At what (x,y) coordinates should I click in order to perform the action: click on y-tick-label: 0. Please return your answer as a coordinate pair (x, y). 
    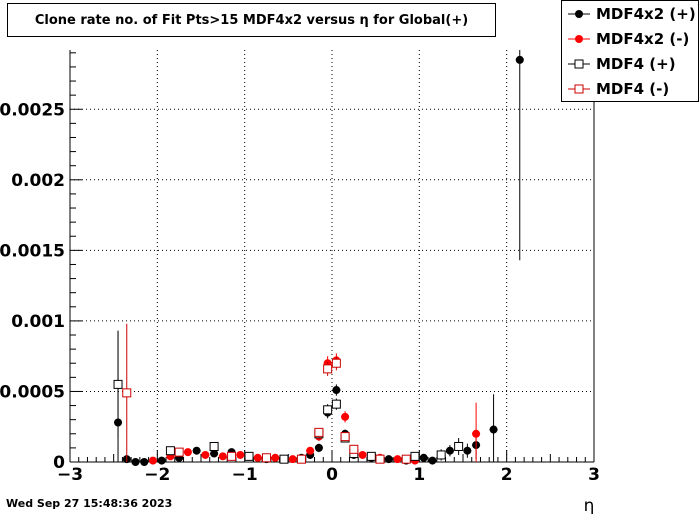
    Looking at the image, I should click on (59, 463).